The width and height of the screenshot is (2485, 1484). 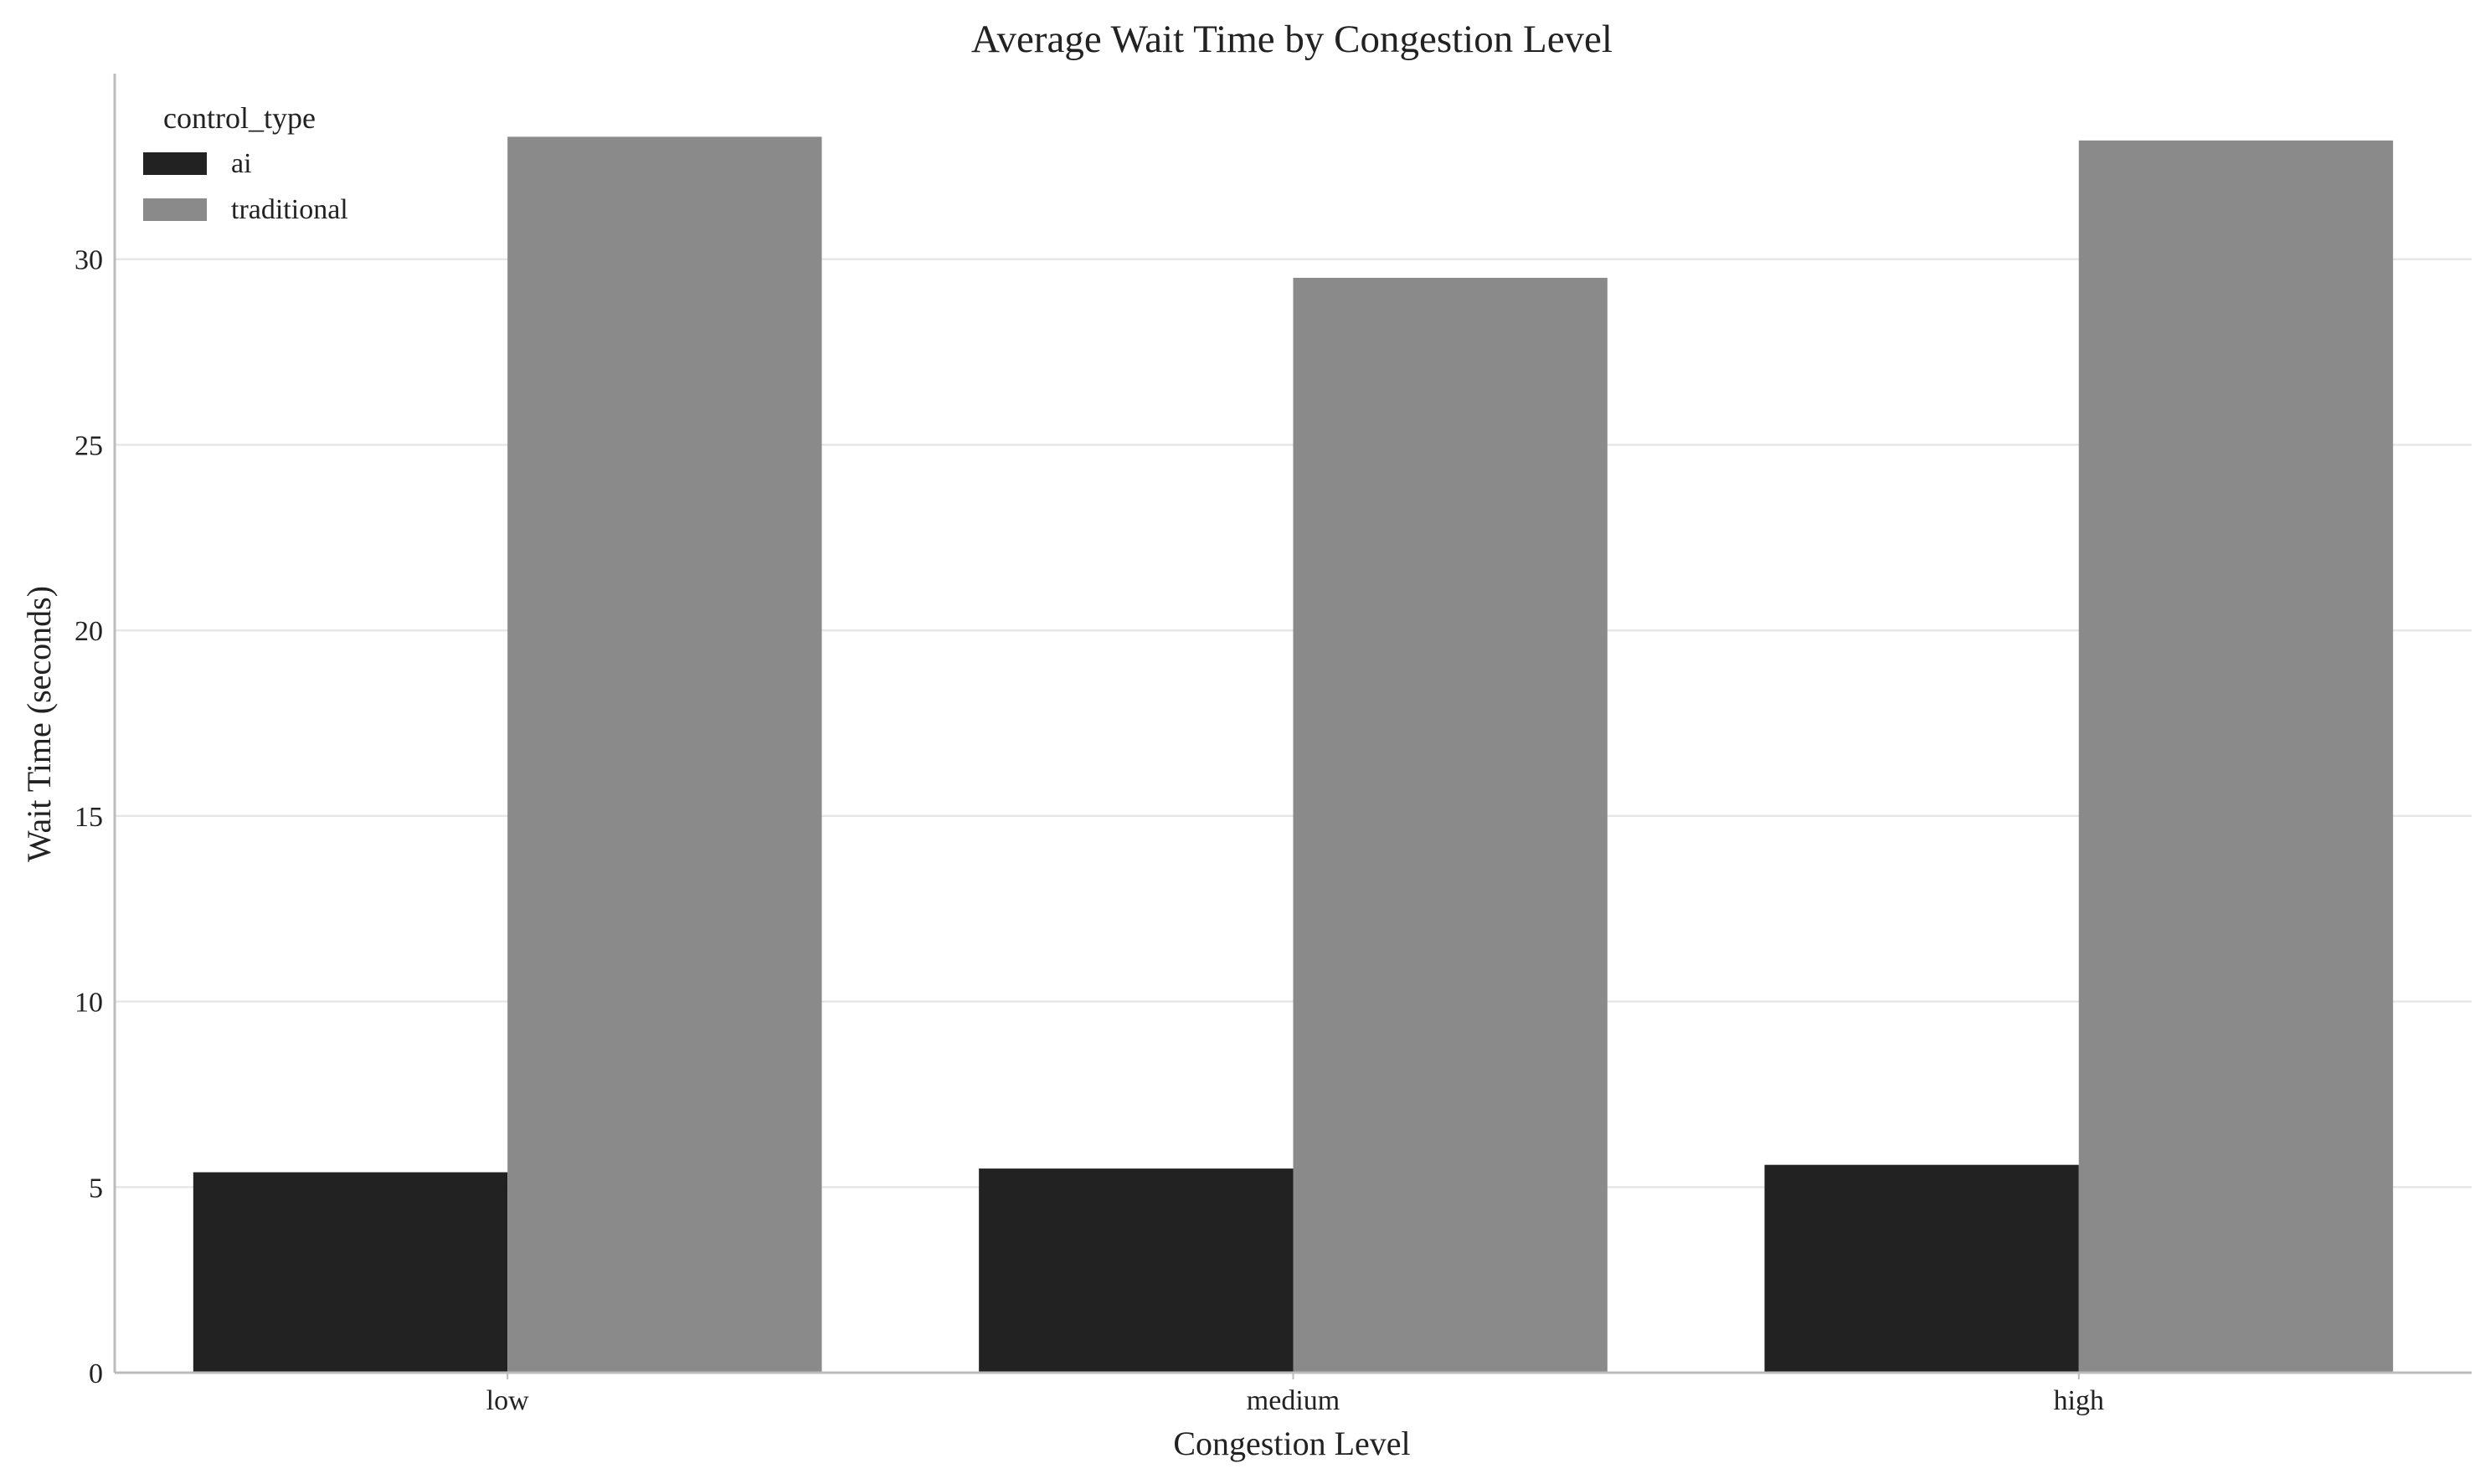 What do you see at coordinates (39, 724) in the screenshot?
I see `y-axis-label: Wait Time (seconds)` at bounding box center [39, 724].